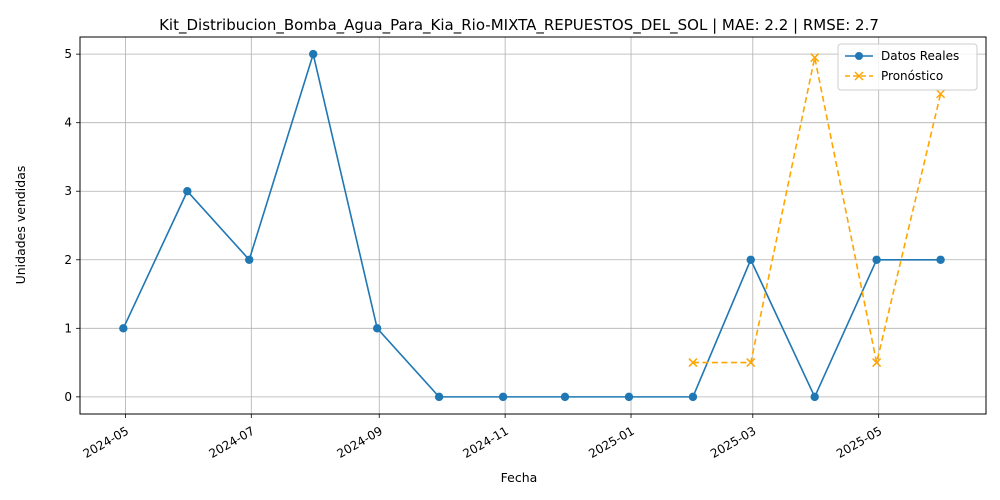 The image size is (1000, 500). Describe the element at coordinates (20, 225) in the screenshot. I see `y-axis-label: Unidades vendidas` at that location.